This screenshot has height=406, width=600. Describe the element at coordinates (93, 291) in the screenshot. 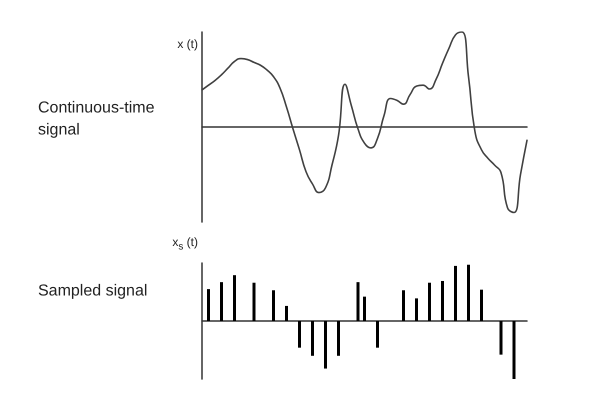

I see `text: Sampled signal` at that location.